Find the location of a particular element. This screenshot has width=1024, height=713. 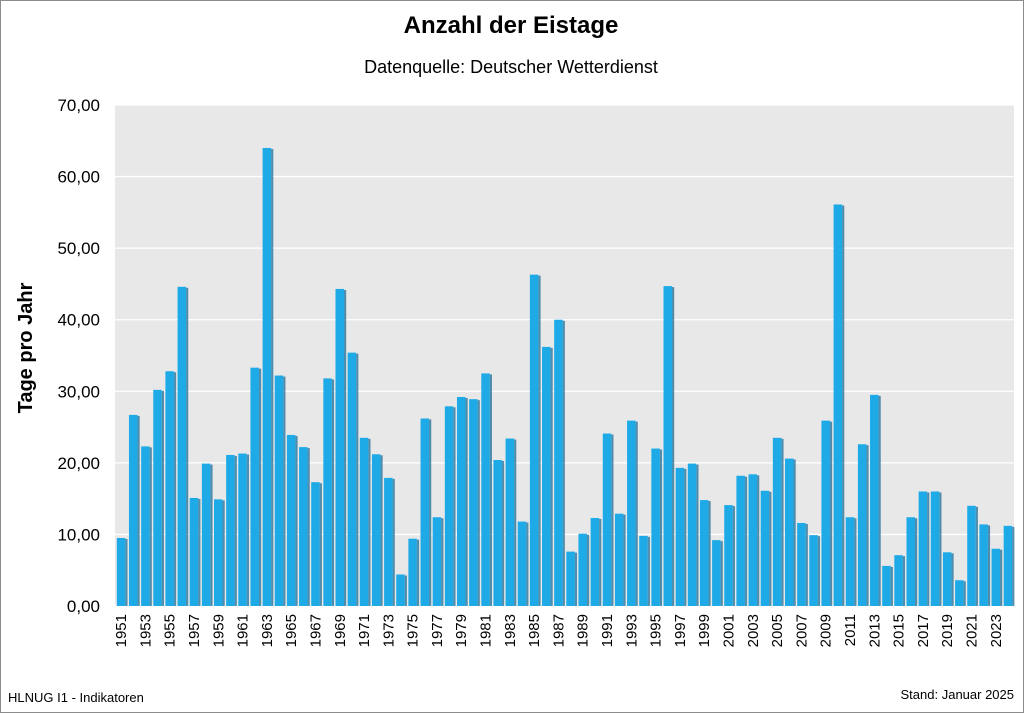

bar-1961 is located at coordinates (242, 529).